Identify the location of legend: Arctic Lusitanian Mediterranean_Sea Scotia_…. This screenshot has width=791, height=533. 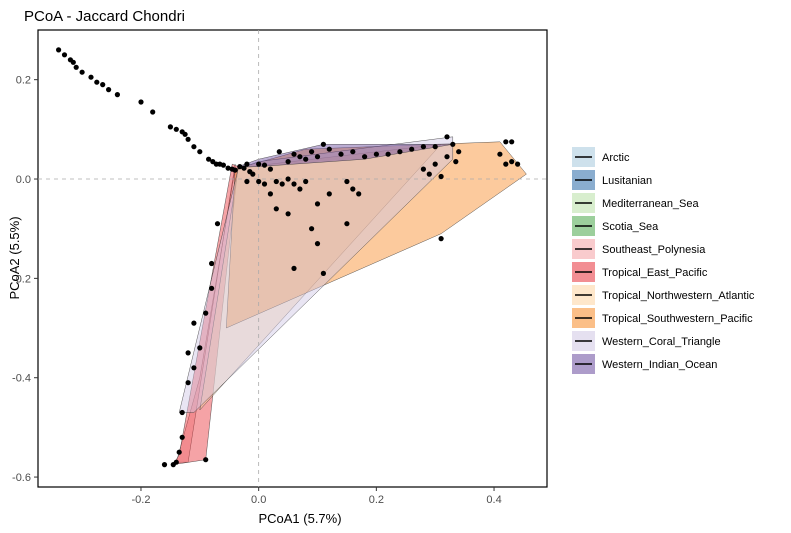
(663, 260).